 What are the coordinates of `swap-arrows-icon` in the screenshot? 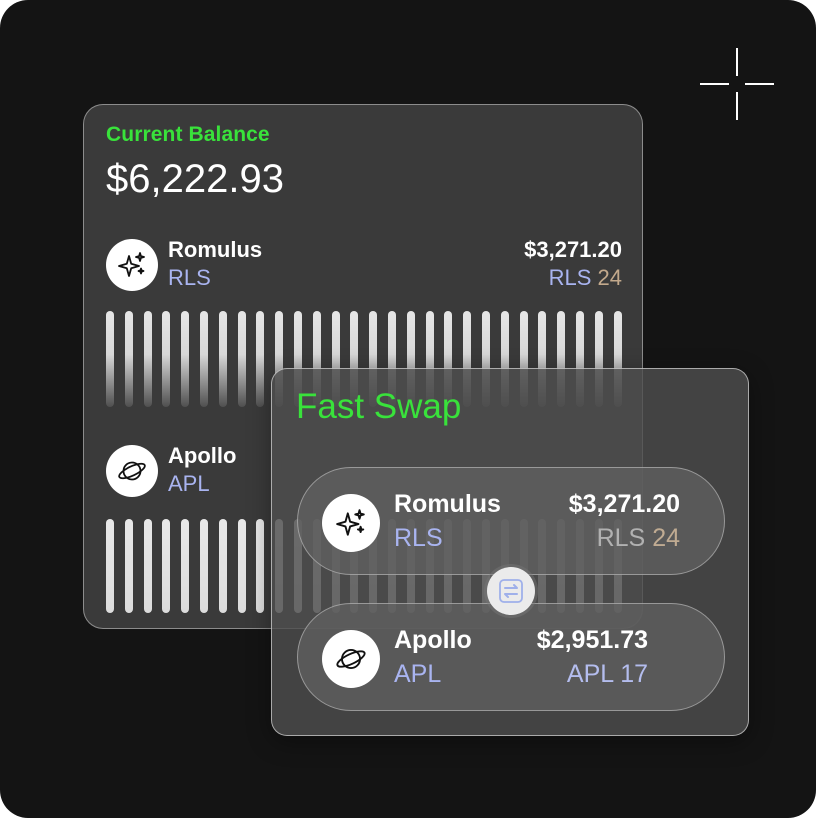 It's located at (511, 591).